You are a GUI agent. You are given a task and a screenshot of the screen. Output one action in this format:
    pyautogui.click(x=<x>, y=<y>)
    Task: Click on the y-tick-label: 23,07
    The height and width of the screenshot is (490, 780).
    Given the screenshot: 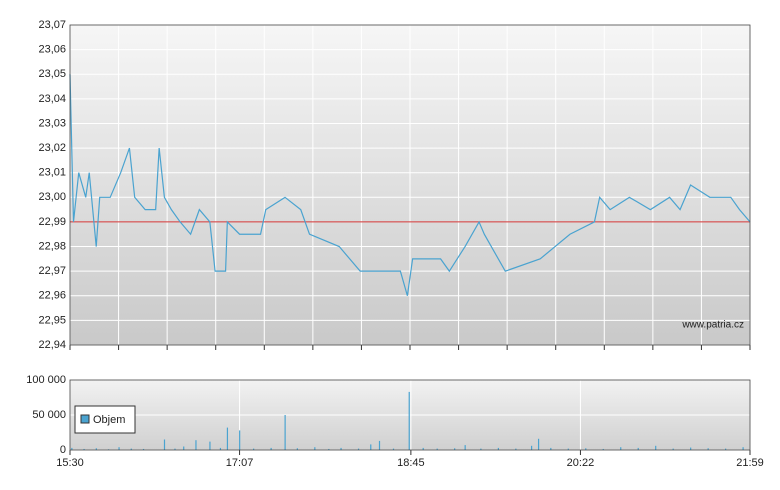 What is the action you would take?
    pyautogui.click(x=52, y=25)
    